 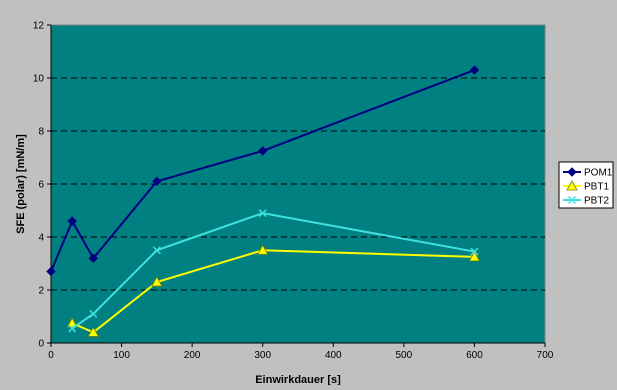 What do you see at coordinates (596, 187) in the screenshot?
I see `legend-label: PBT1` at bounding box center [596, 187].